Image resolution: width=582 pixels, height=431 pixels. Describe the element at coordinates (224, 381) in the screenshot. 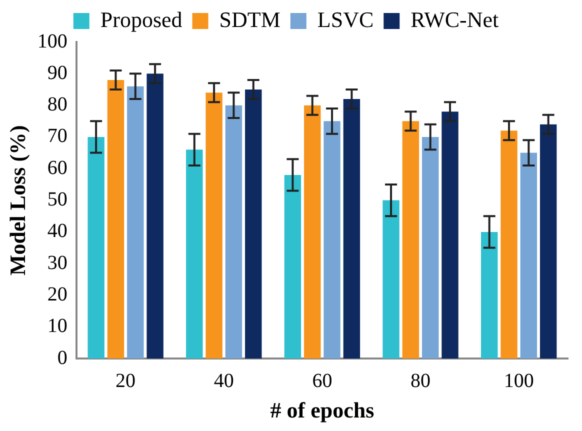

I see `x-tick-label: 40` at that location.